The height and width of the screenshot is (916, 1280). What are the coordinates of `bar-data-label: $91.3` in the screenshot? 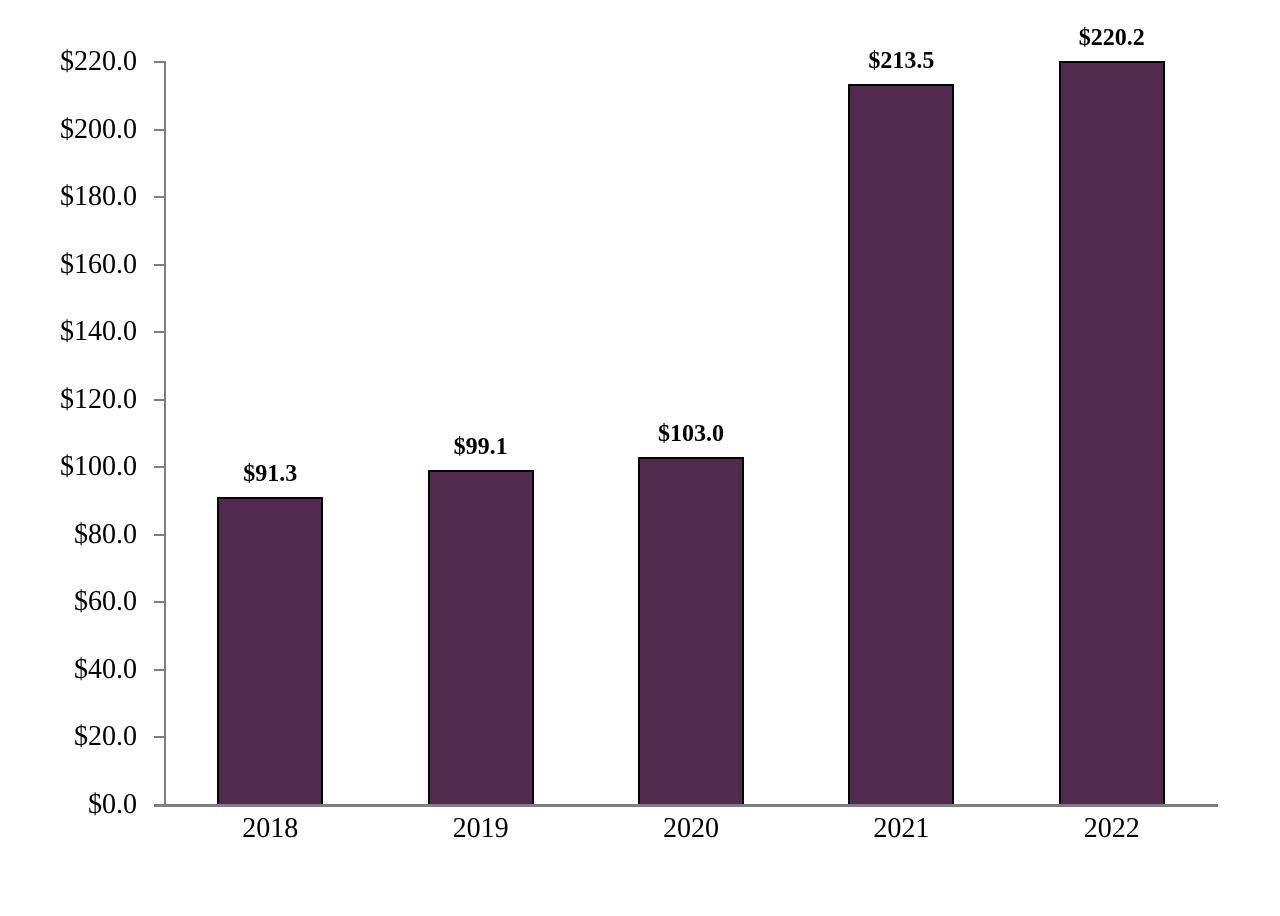 It's located at (270, 473).